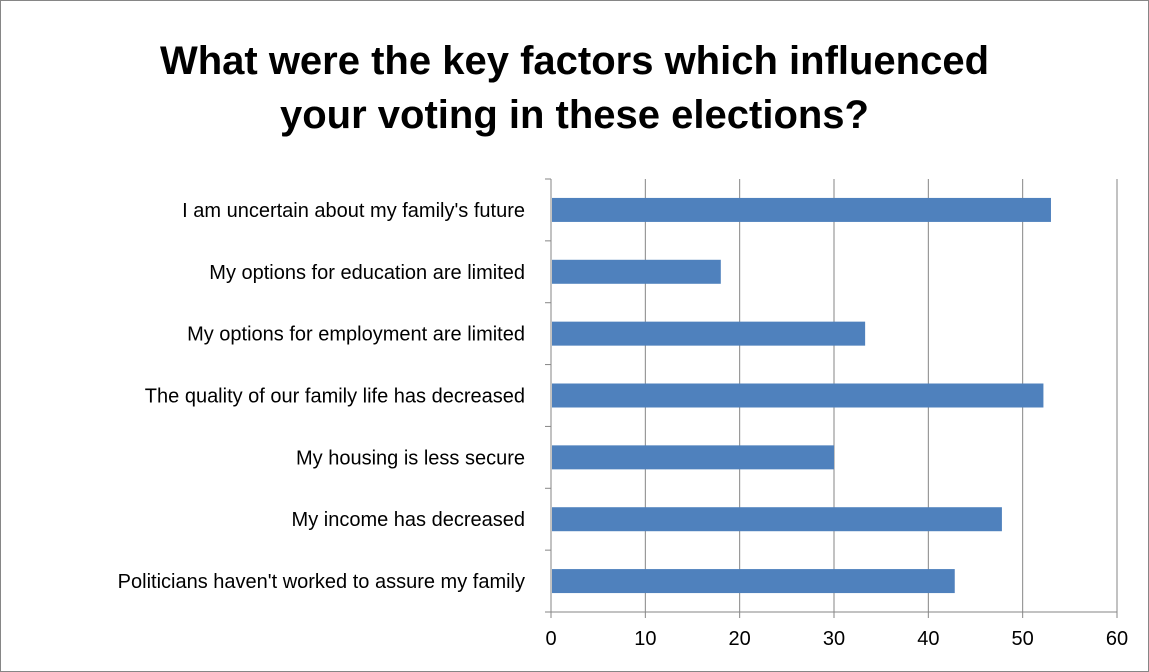 The width and height of the screenshot is (1149, 672). I want to click on category-label: My options for education are limited, so click(367, 273).